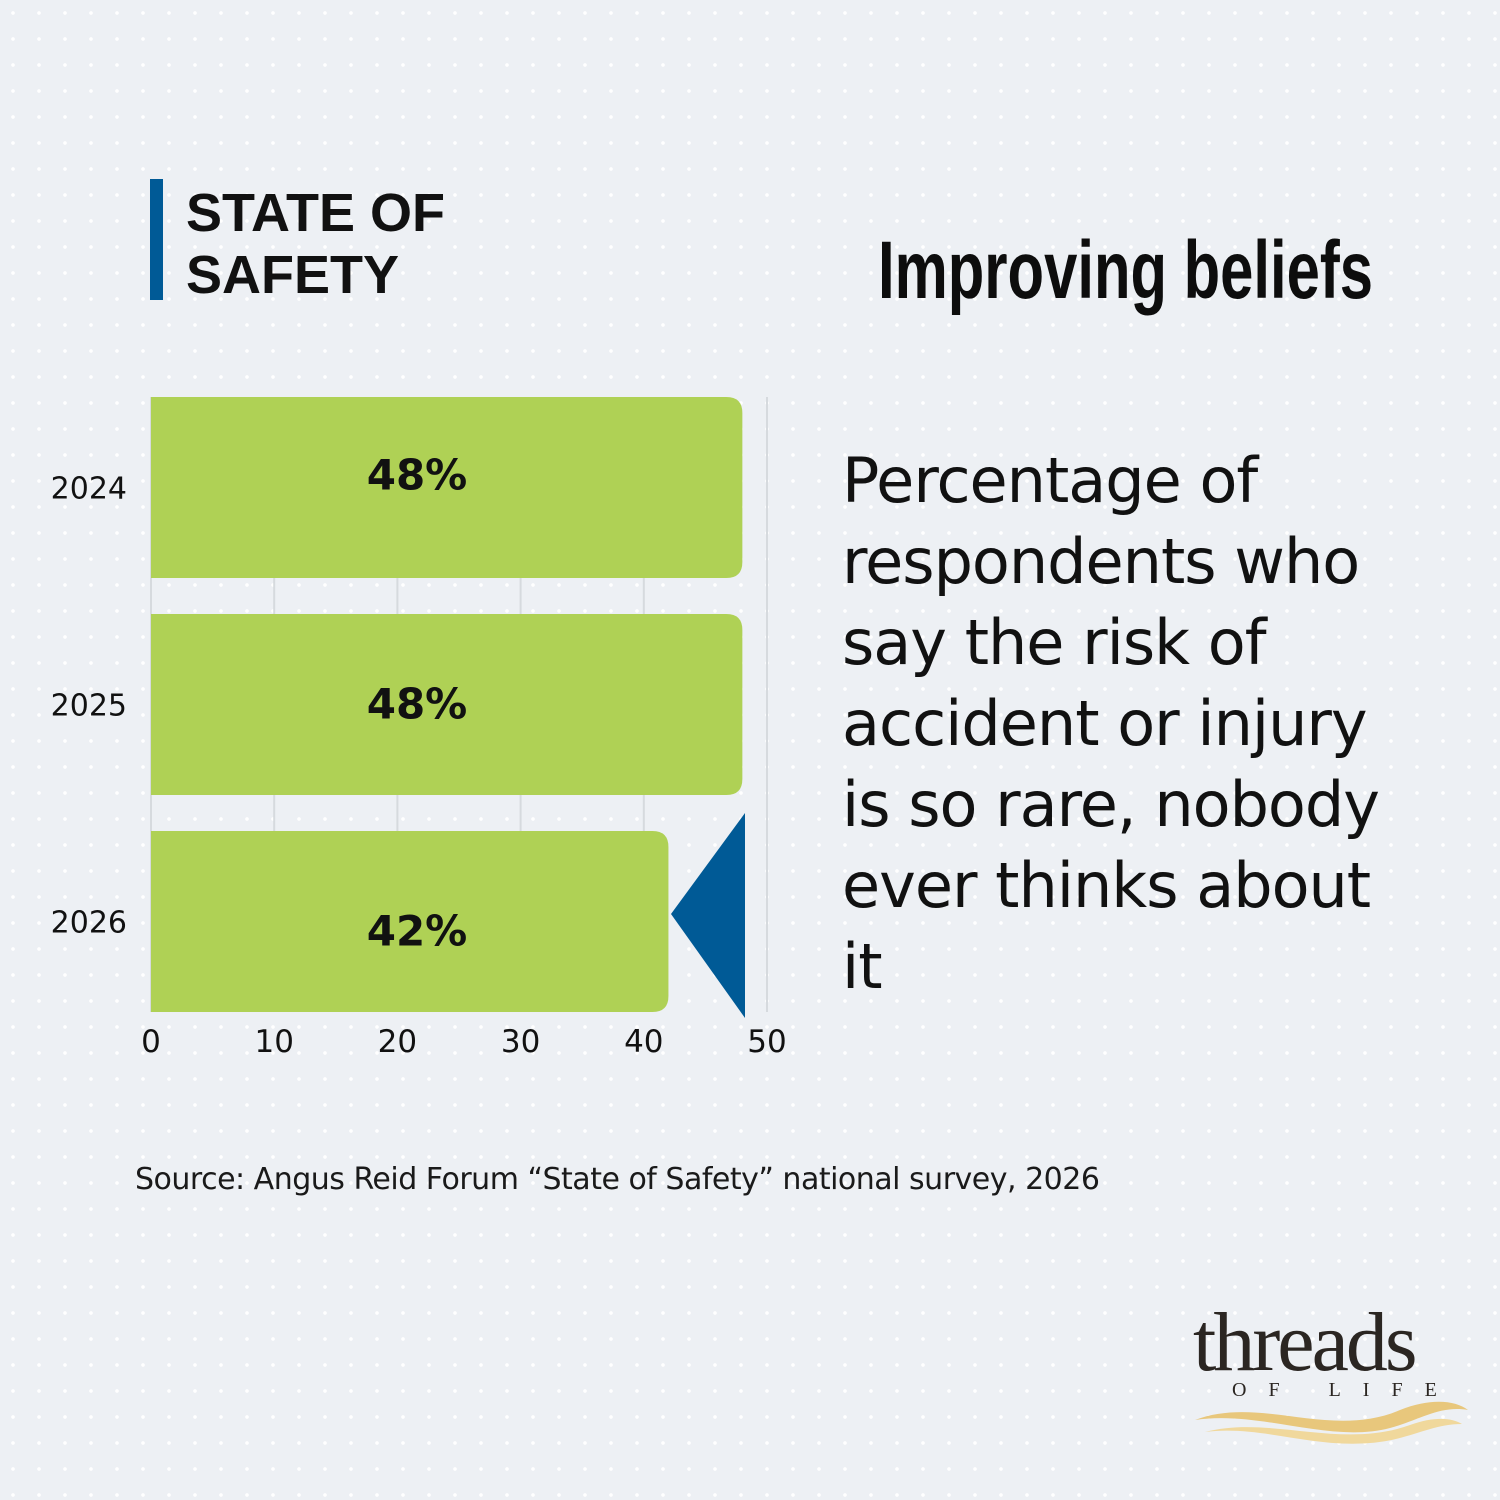 Image resolution: width=1500 pixels, height=1500 pixels. What do you see at coordinates (89, 923) in the screenshot?
I see `y-tick-label: 2026` at bounding box center [89, 923].